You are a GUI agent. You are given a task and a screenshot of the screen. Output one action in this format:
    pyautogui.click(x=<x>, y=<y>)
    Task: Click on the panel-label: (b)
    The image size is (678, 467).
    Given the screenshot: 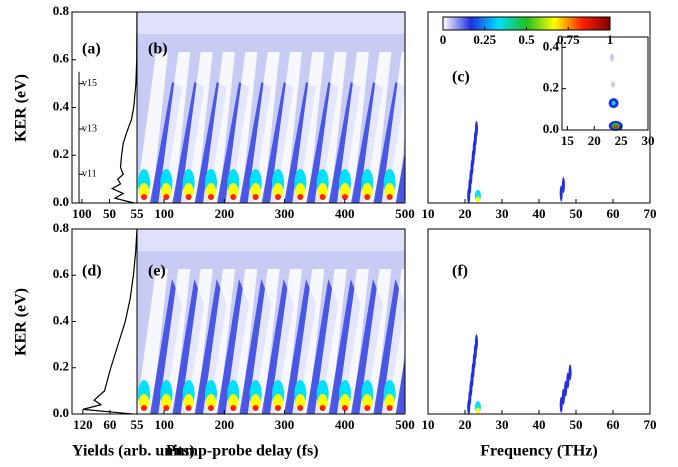 What is the action you would take?
    pyautogui.click(x=158, y=49)
    